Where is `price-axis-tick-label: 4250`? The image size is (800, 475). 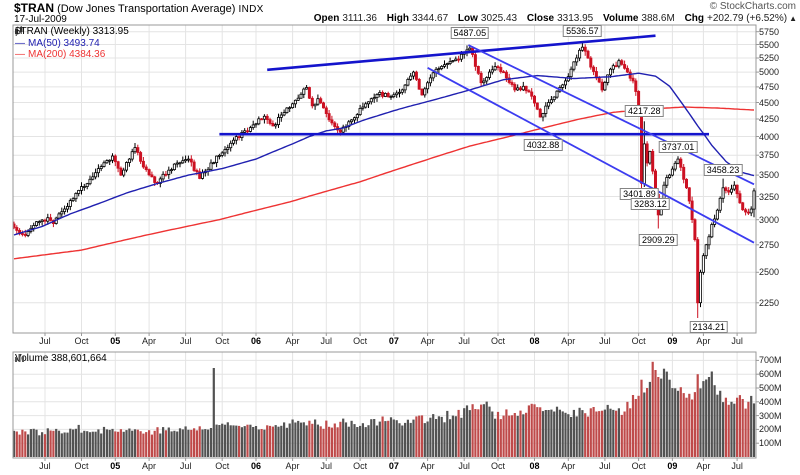 price-axis-tick-label: 4250 is located at coordinates (769, 119).